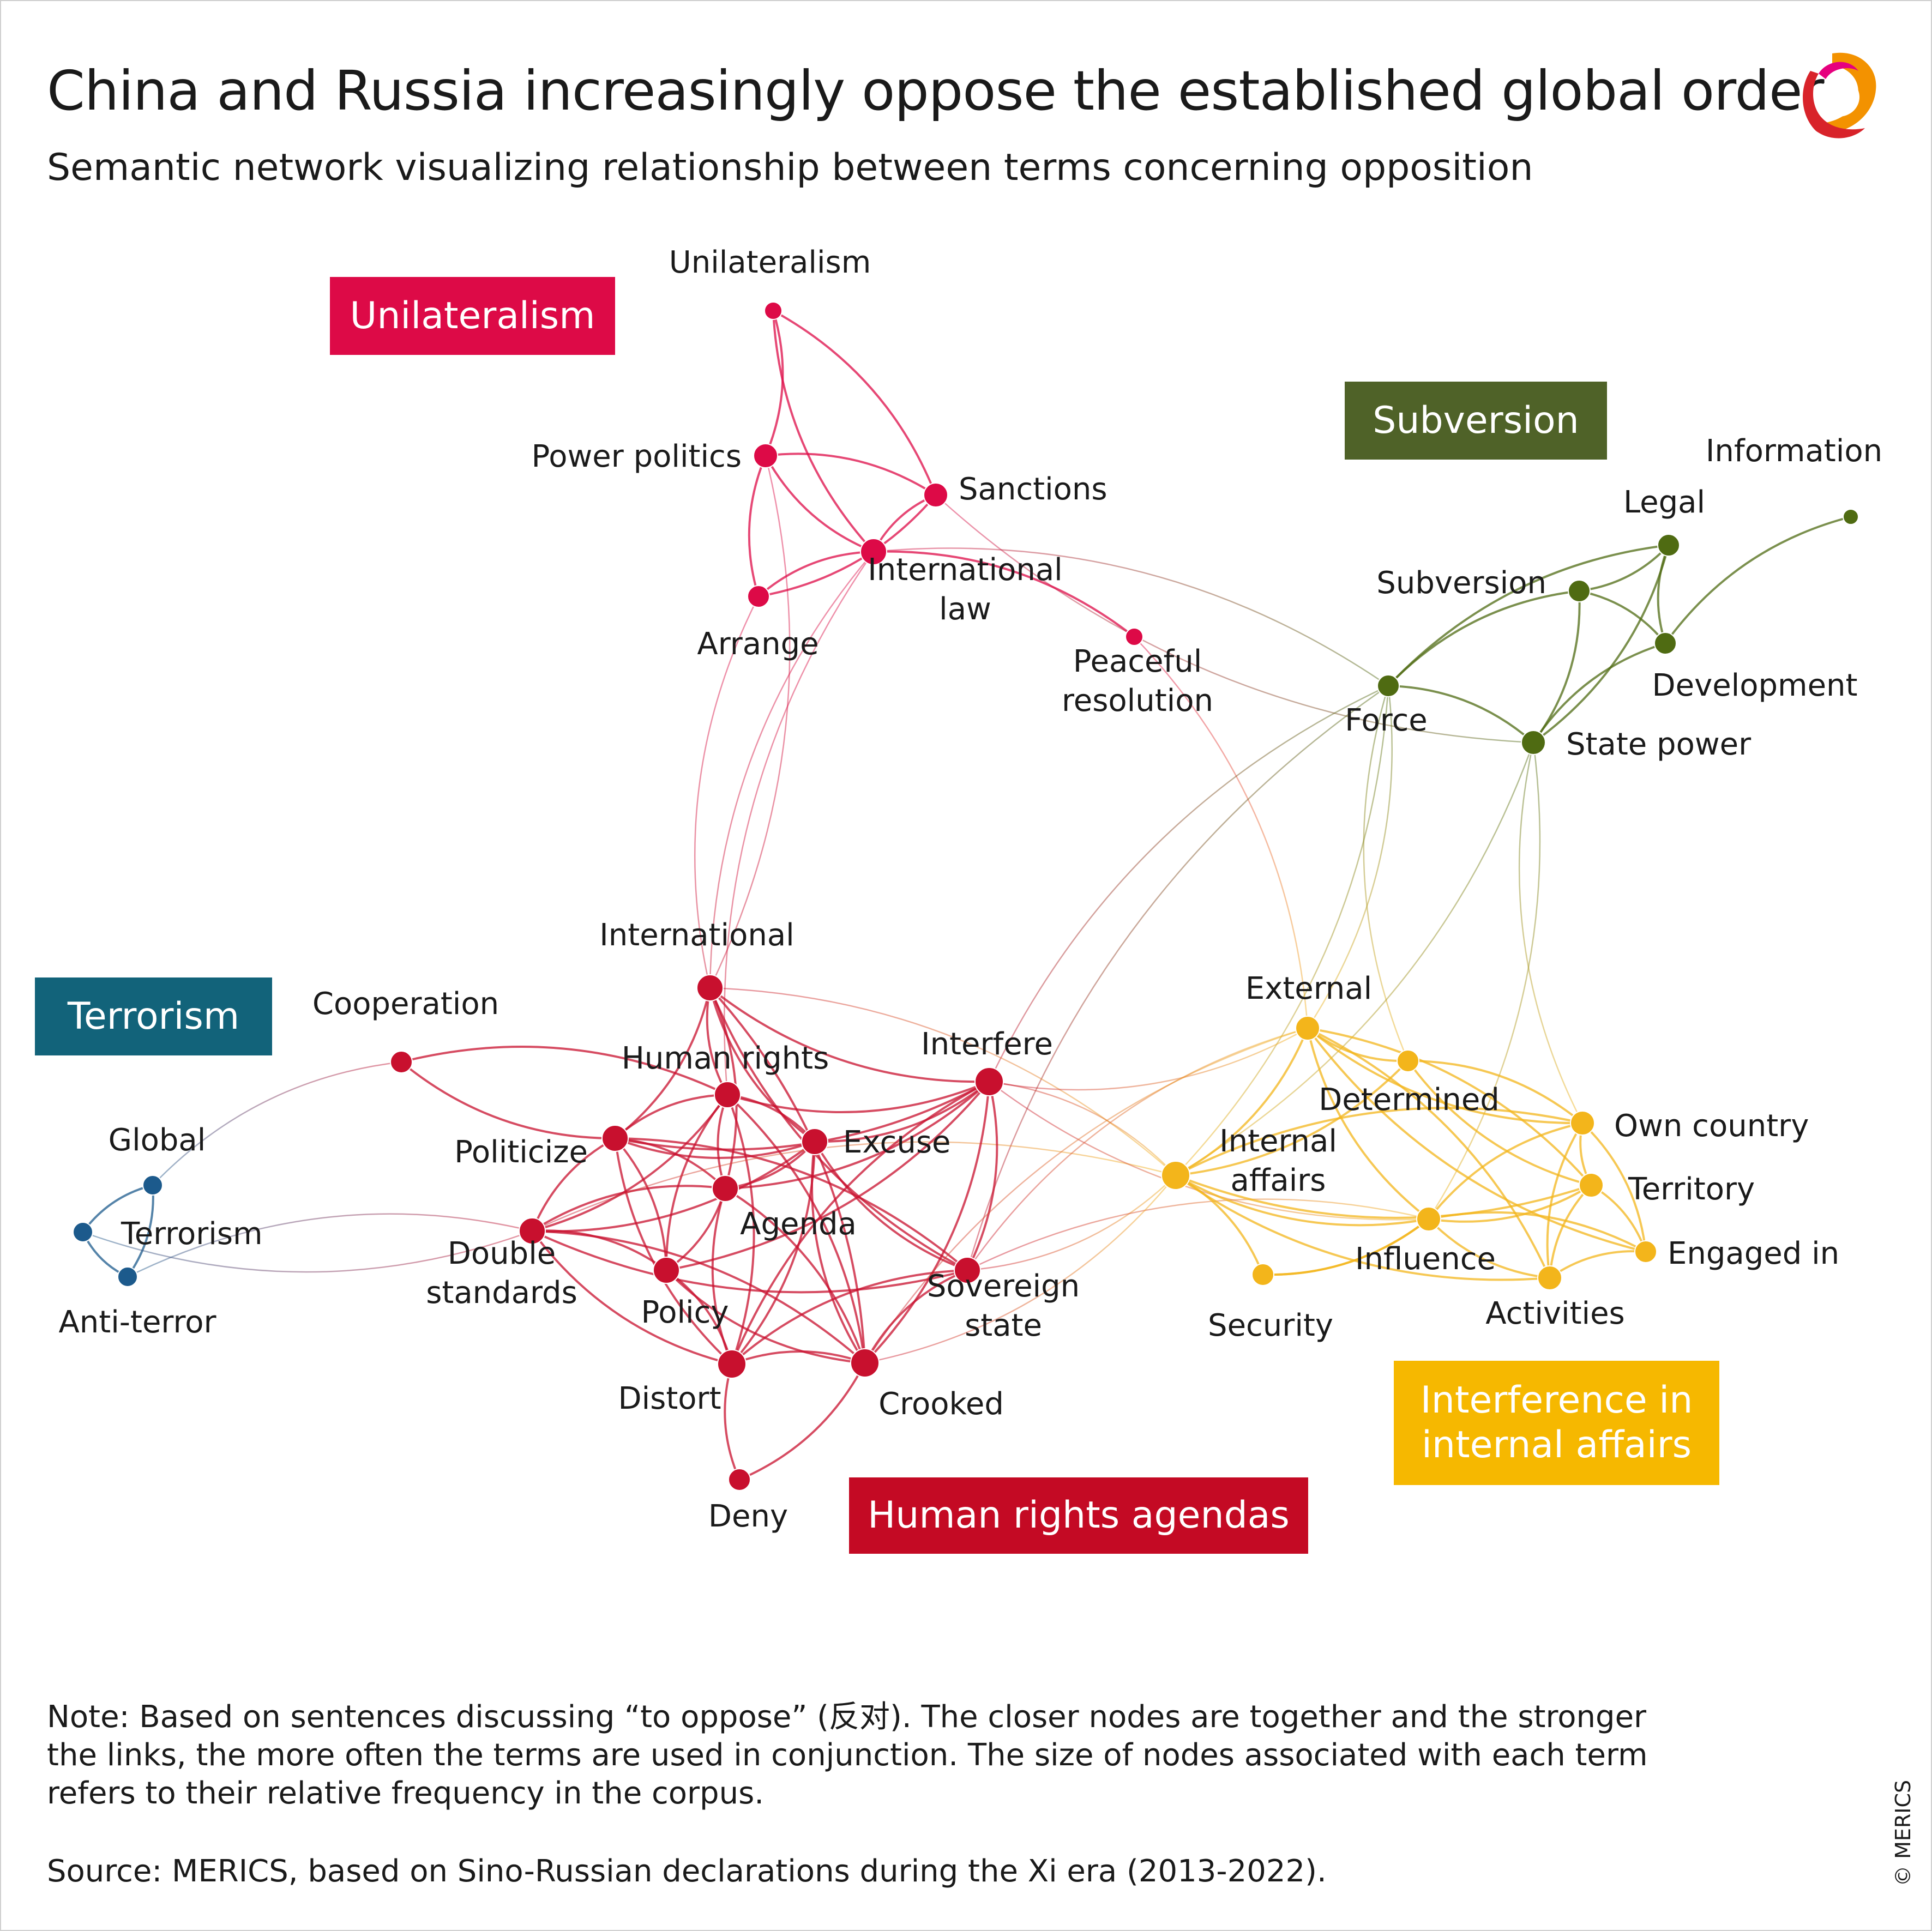 Image resolution: width=1932 pixels, height=1931 pixels. Describe the element at coordinates (1753, 1253) in the screenshot. I see `node-label-engaged-in: Engaged in` at that location.